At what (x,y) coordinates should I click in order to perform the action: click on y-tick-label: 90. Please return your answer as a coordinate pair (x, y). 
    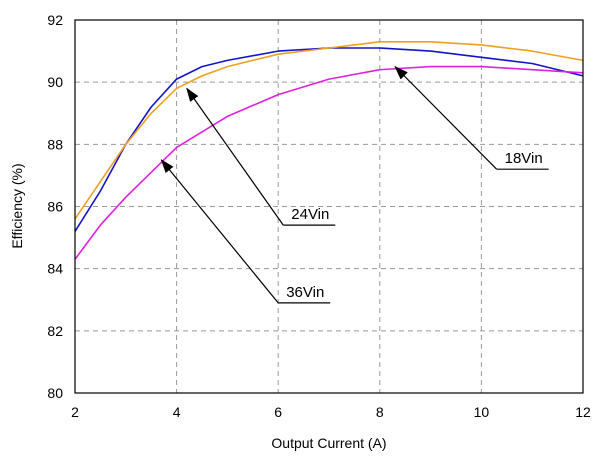
    Looking at the image, I should click on (55, 82).